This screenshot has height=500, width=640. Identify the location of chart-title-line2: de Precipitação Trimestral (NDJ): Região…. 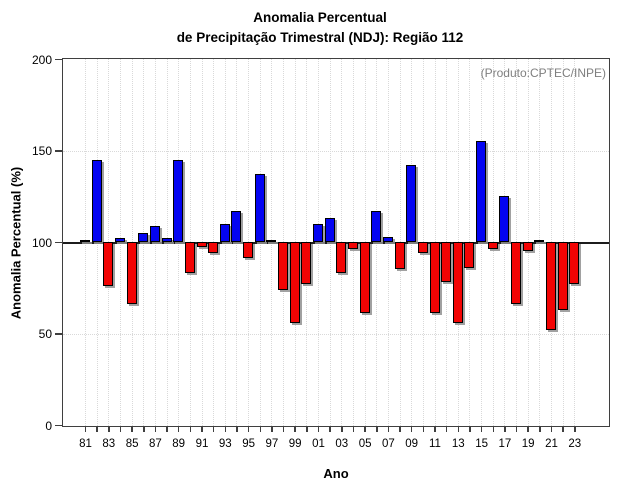
(320, 37).